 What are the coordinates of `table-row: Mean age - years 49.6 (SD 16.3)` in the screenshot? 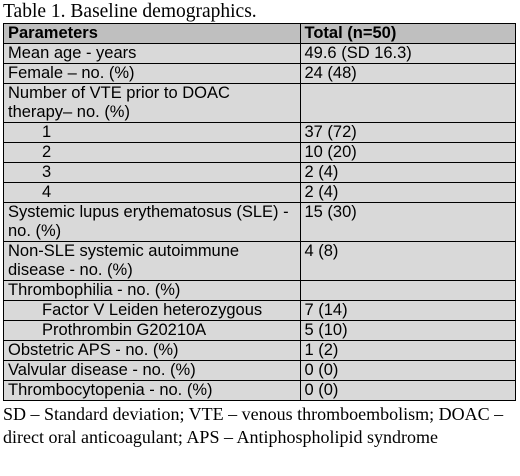 It's located at (259, 53).